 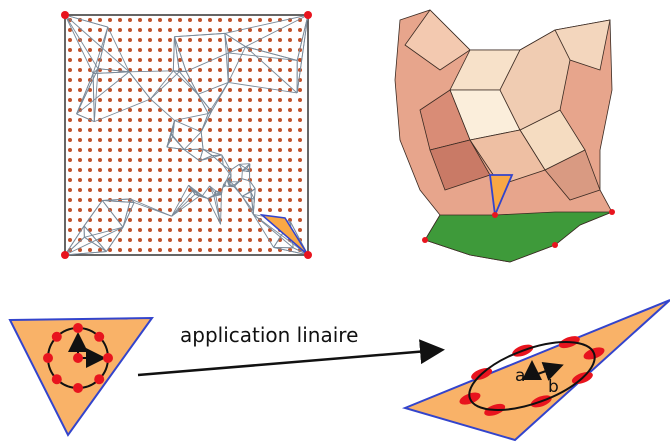 What do you see at coordinates (520, 376) in the screenshot?
I see `label-a: a` at bounding box center [520, 376].